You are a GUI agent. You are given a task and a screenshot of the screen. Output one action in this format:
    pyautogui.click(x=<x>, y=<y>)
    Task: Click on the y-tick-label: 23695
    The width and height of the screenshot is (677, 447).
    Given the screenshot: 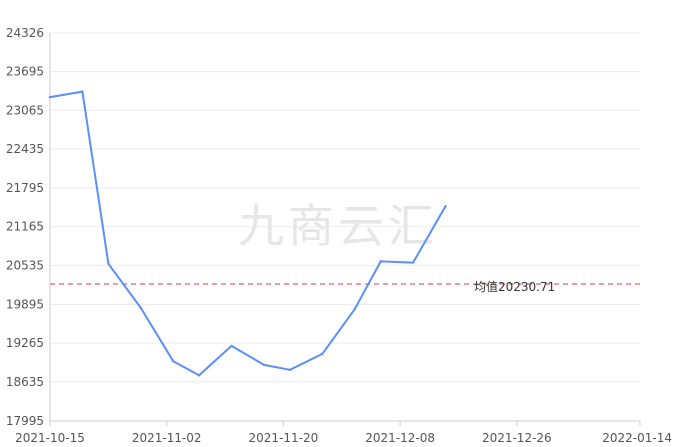 What is the action you would take?
    pyautogui.click(x=25, y=72)
    